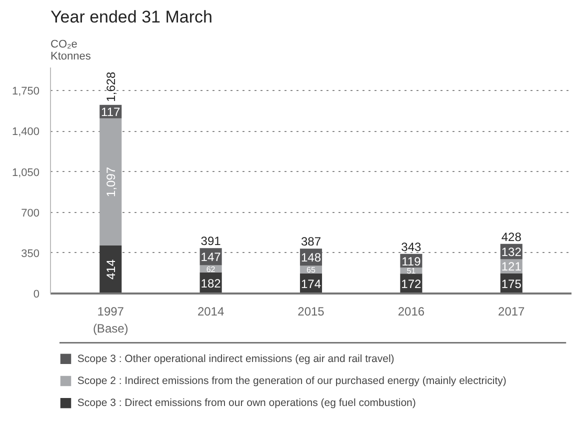 This screenshot has height=423, width=581. I want to click on data-label: 62, so click(211, 269).